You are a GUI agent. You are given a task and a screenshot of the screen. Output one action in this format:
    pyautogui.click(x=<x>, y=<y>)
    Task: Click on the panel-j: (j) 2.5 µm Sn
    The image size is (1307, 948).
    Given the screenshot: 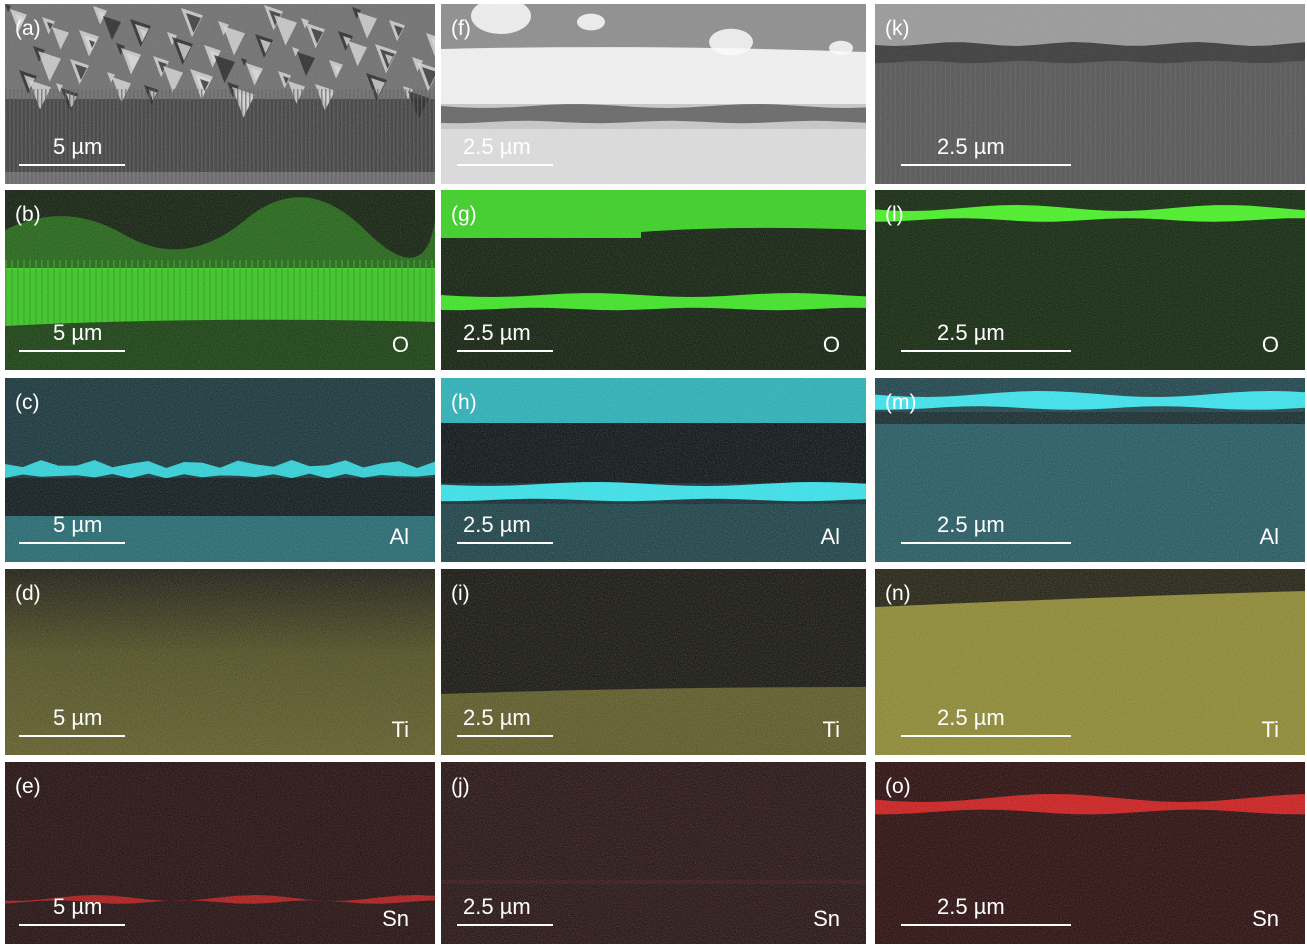 What is the action you would take?
    pyautogui.click(x=653, y=853)
    